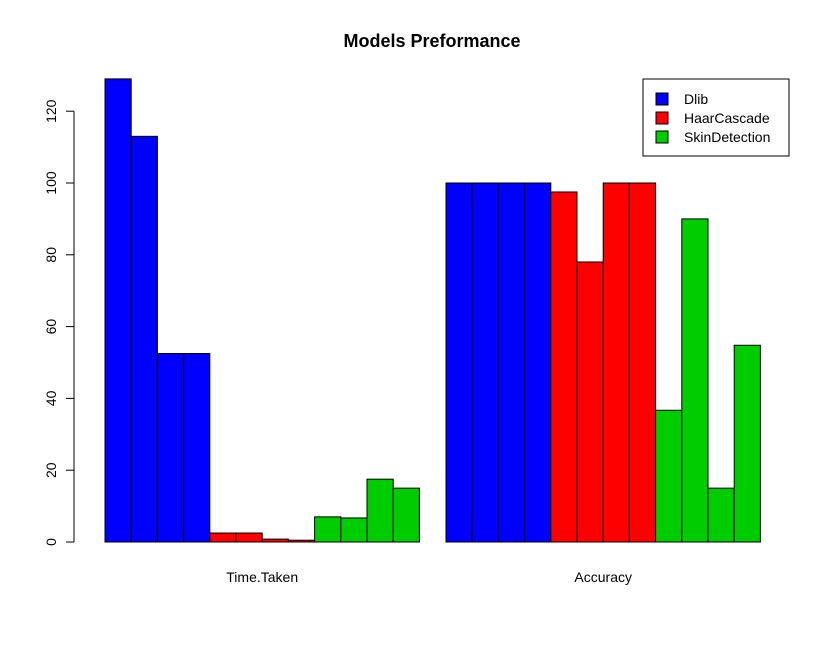  I want to click on chart-title: Models Preformance, so click(431, 41).